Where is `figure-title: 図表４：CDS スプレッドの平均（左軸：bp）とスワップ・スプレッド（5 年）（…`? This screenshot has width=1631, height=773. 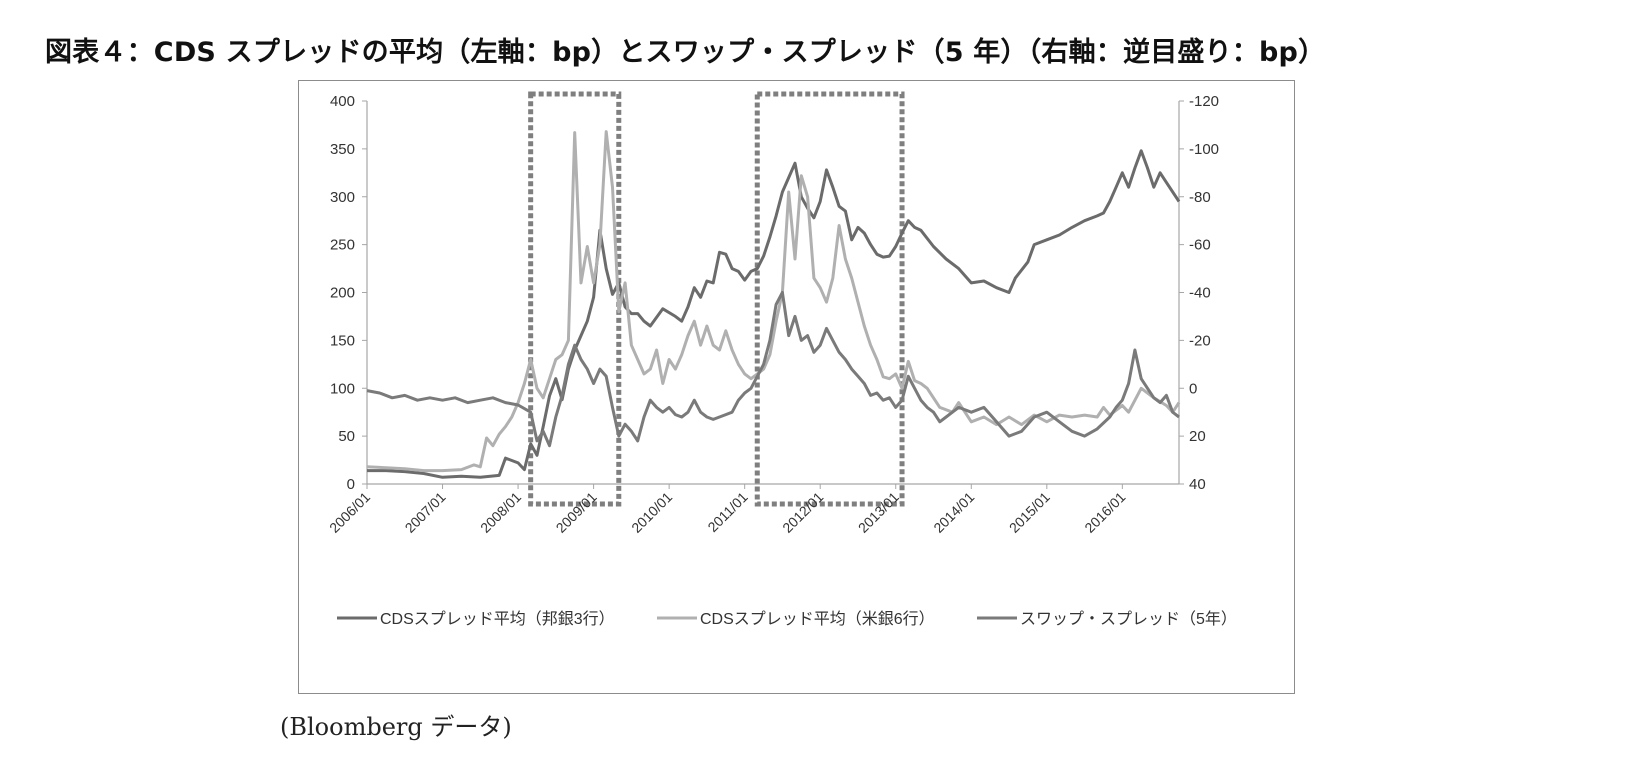 figure-title: 図表４：CDS スプレッドの平均（左軸：bp）とスワップ・スプレッド（5 年）（… is located at coordinates (685, 52).